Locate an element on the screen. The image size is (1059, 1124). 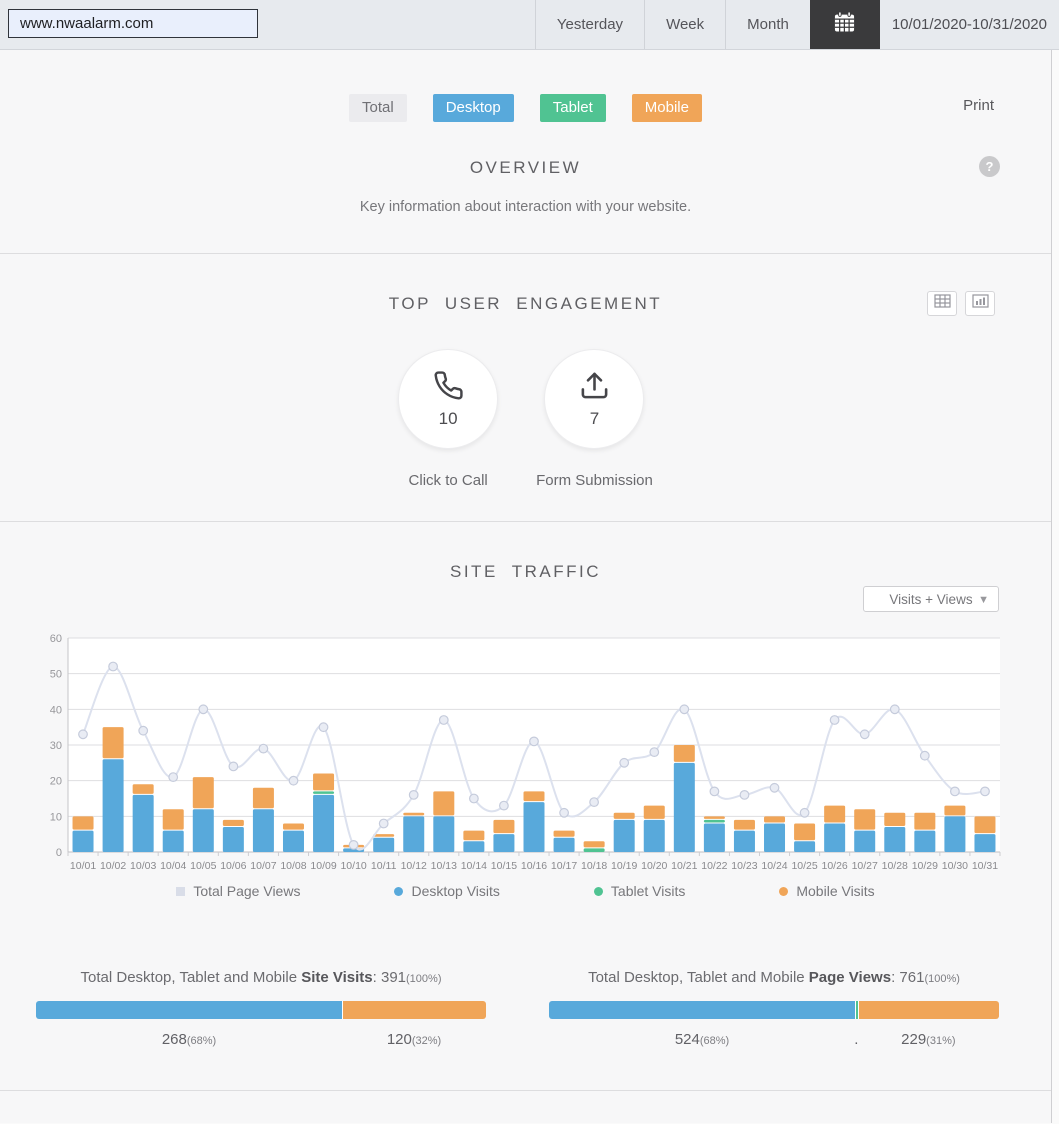
stat-value: 7 is located at coordinates (594, 418).